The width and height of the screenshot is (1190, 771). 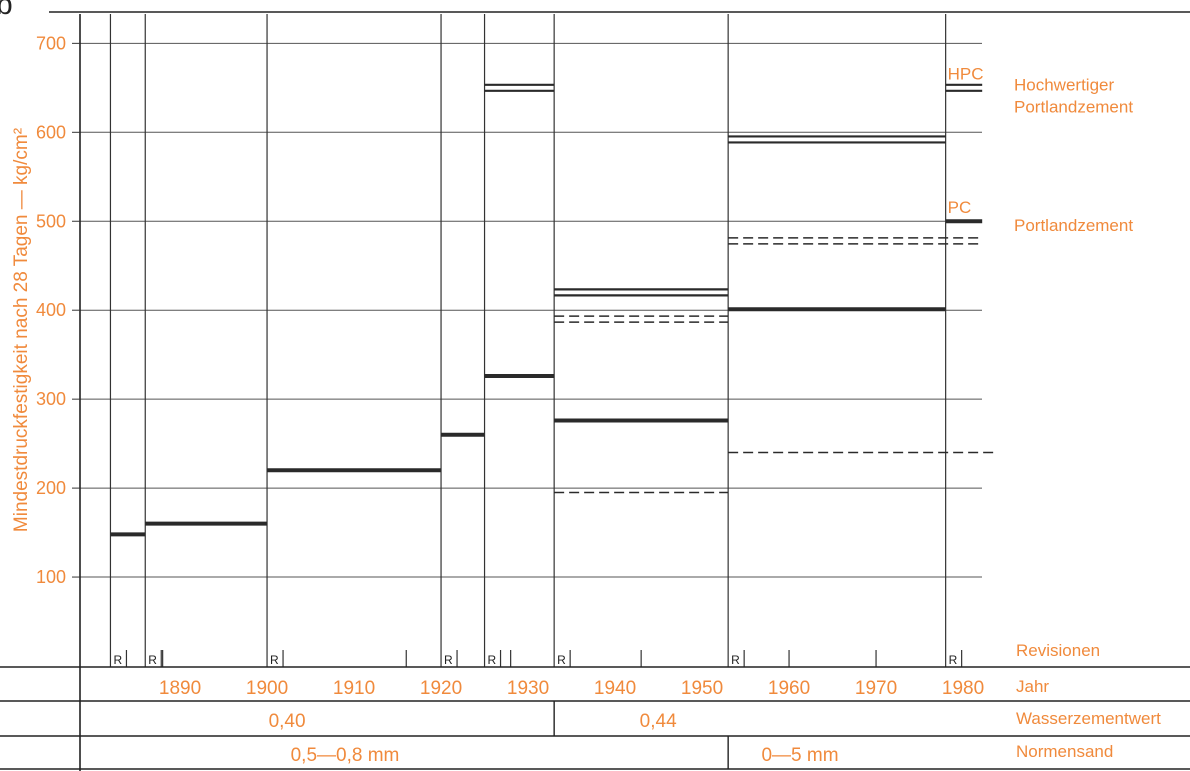 I want to click on wz-value: 0,40, so click(x=287, y=721).